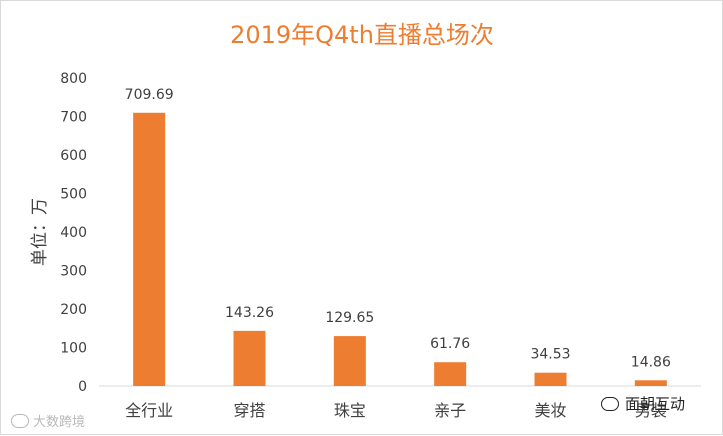 The width and height of the screenshot is (723, 436). Describe the element at coordinates (20, 420) in the screenshot. I see `watermark-logo-icon` at that location.